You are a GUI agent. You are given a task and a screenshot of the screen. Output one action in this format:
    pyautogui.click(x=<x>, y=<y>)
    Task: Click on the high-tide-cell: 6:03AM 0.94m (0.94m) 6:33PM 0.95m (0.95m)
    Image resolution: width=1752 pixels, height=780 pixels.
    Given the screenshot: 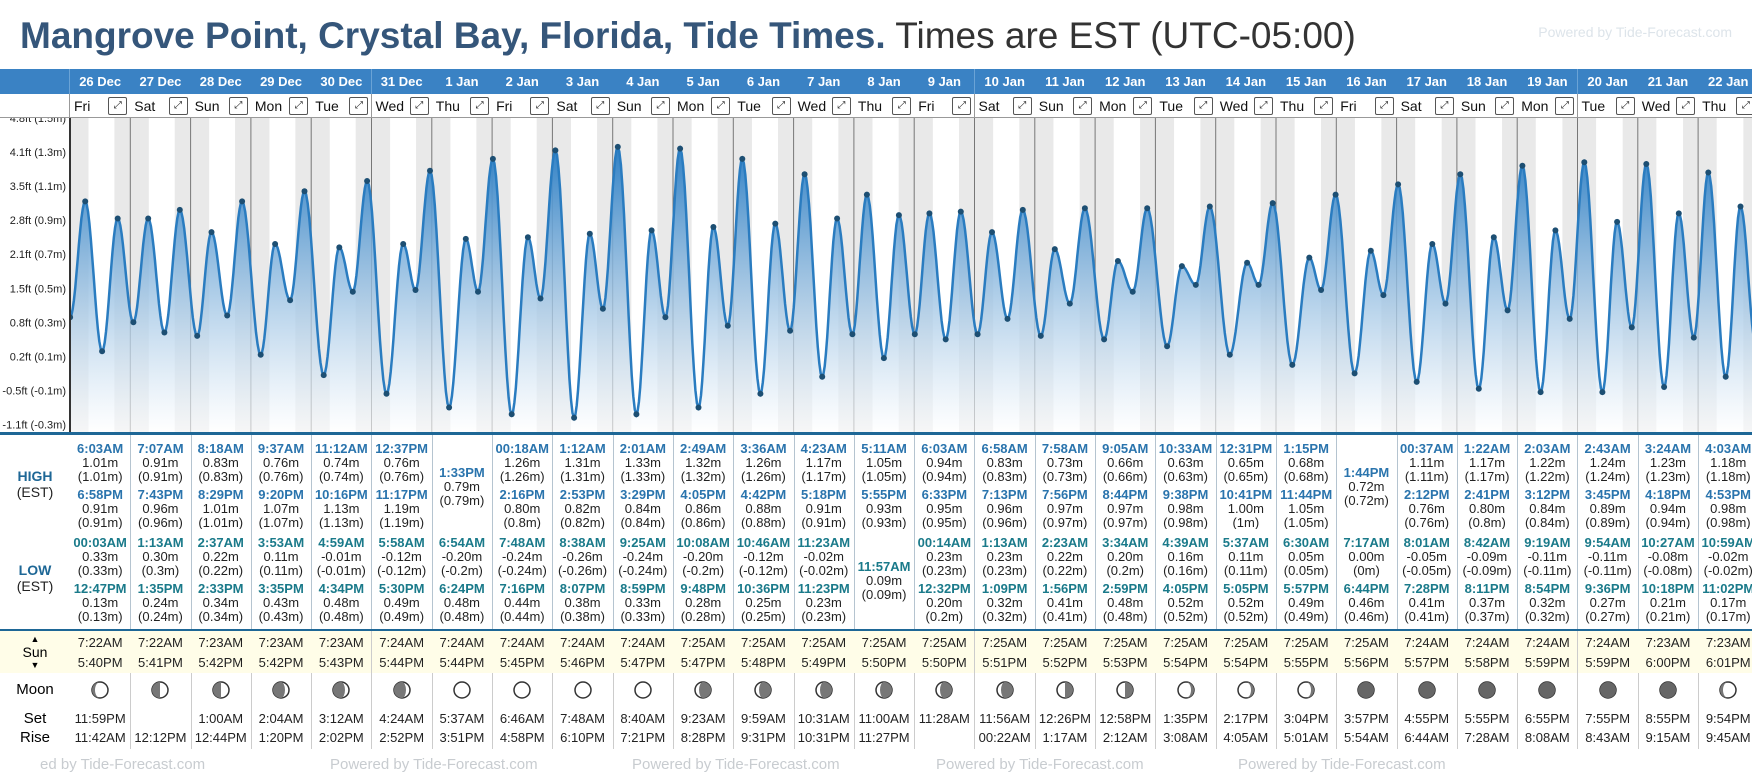 What is the action you would take?
    pyautogui.click(x=945, y=482)
    